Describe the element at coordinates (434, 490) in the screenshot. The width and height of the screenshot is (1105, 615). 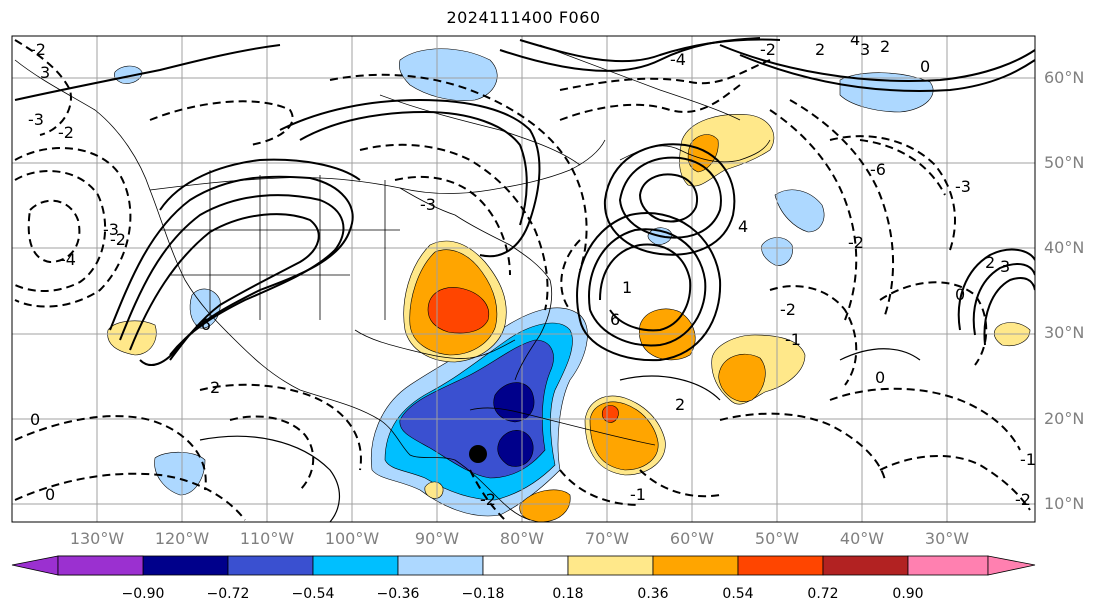
I see `pos-region-bottom-yellow` at that location.